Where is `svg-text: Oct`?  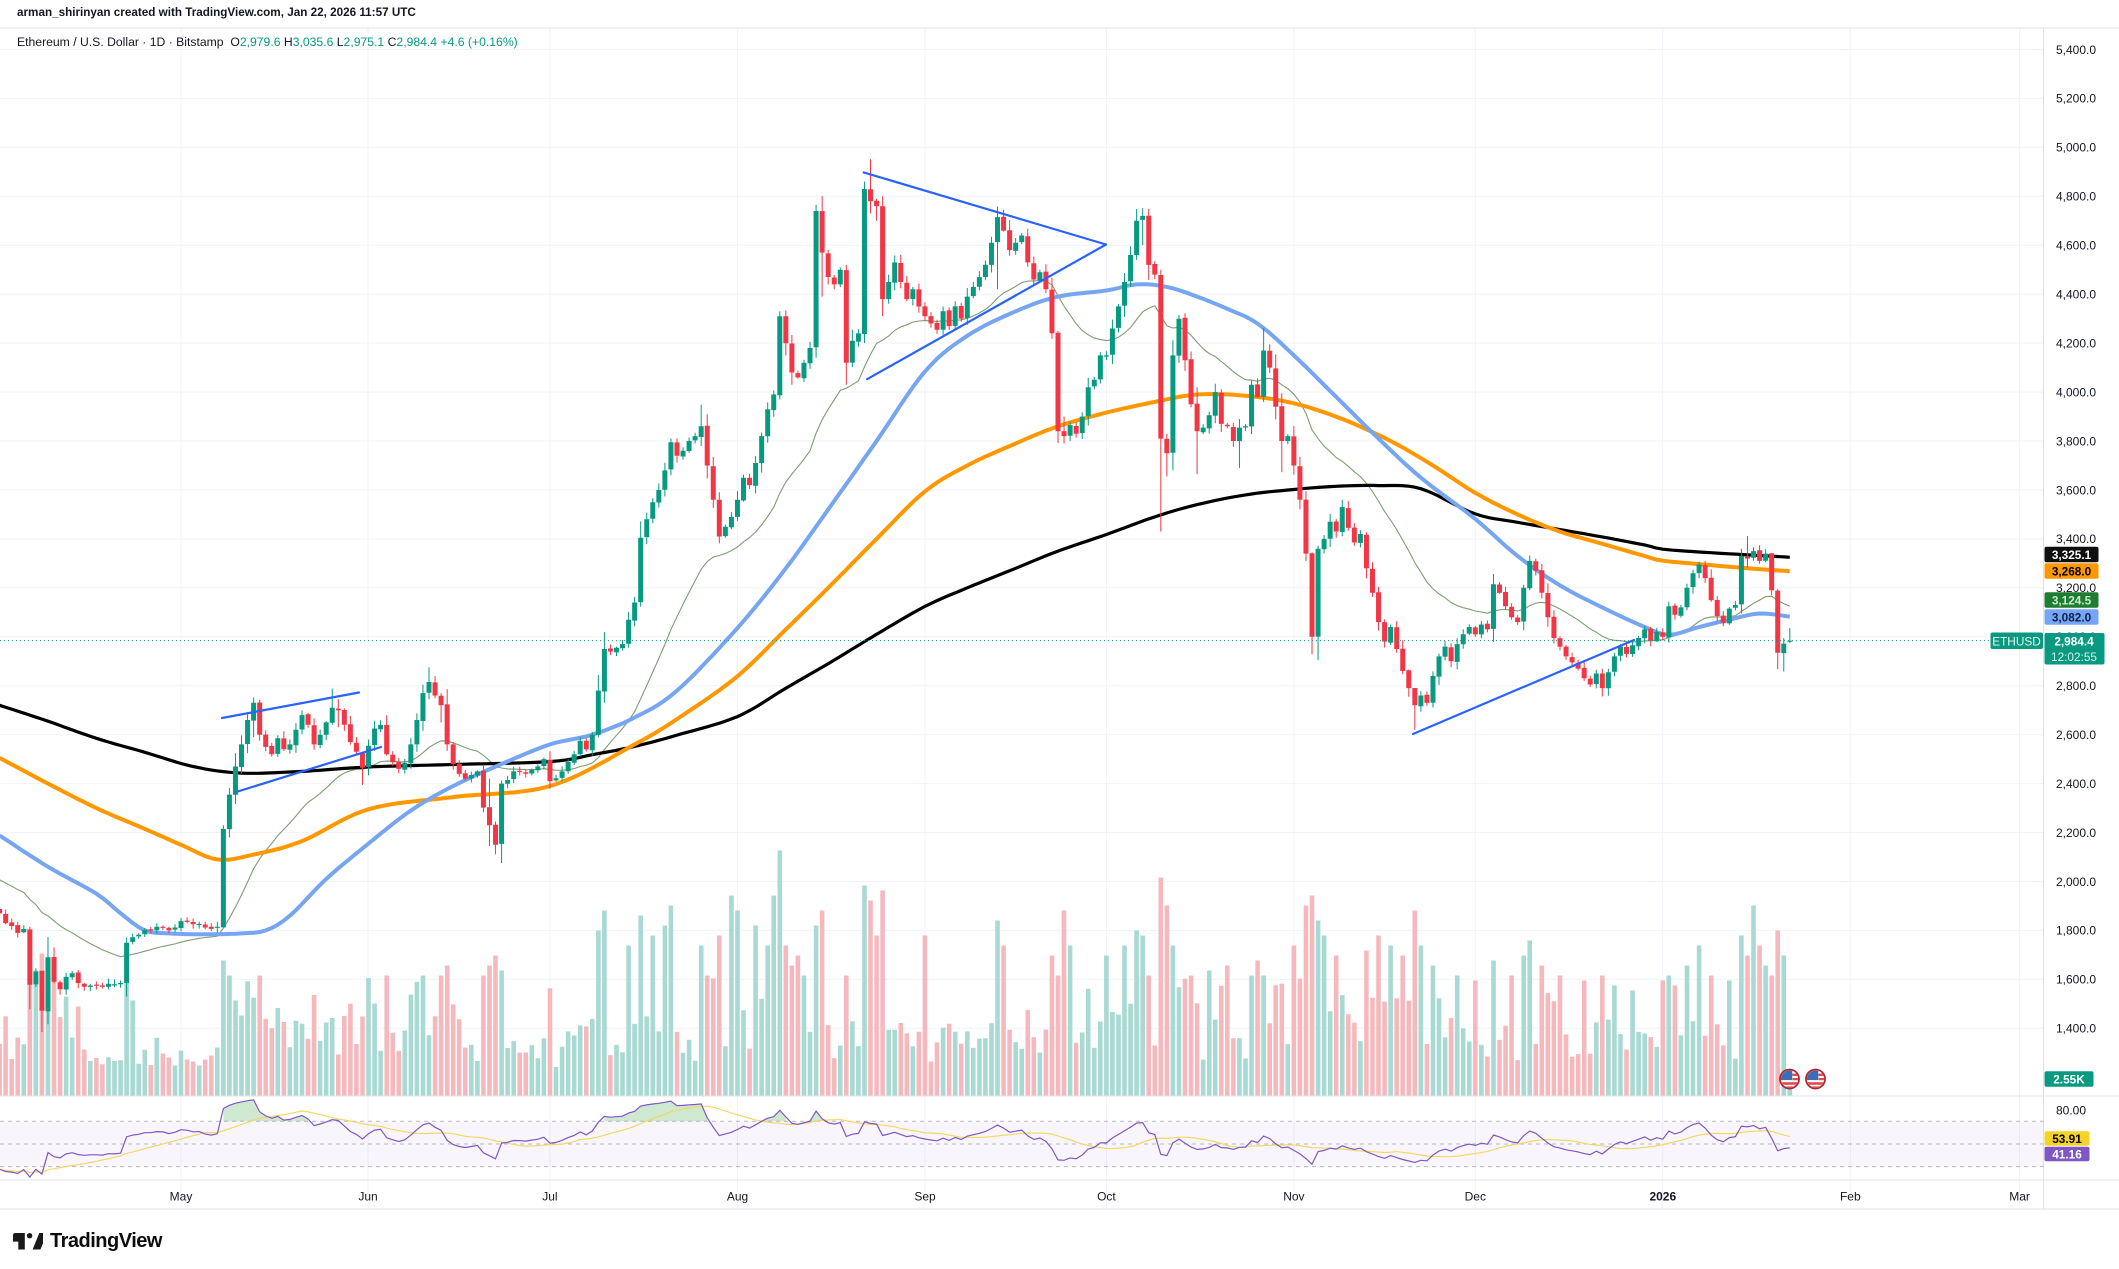
svg-text: Oct is located at coordinates (1106, 1197).